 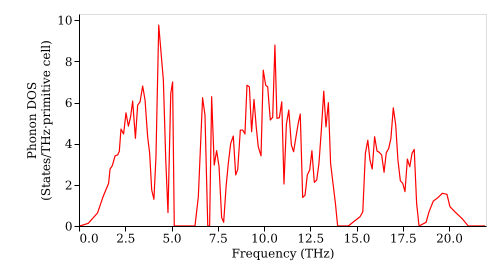 What do you see at coordinates (68, 227) in the screenshot?
I see `y-tick-label: 0` at bounding box center [68, 227].